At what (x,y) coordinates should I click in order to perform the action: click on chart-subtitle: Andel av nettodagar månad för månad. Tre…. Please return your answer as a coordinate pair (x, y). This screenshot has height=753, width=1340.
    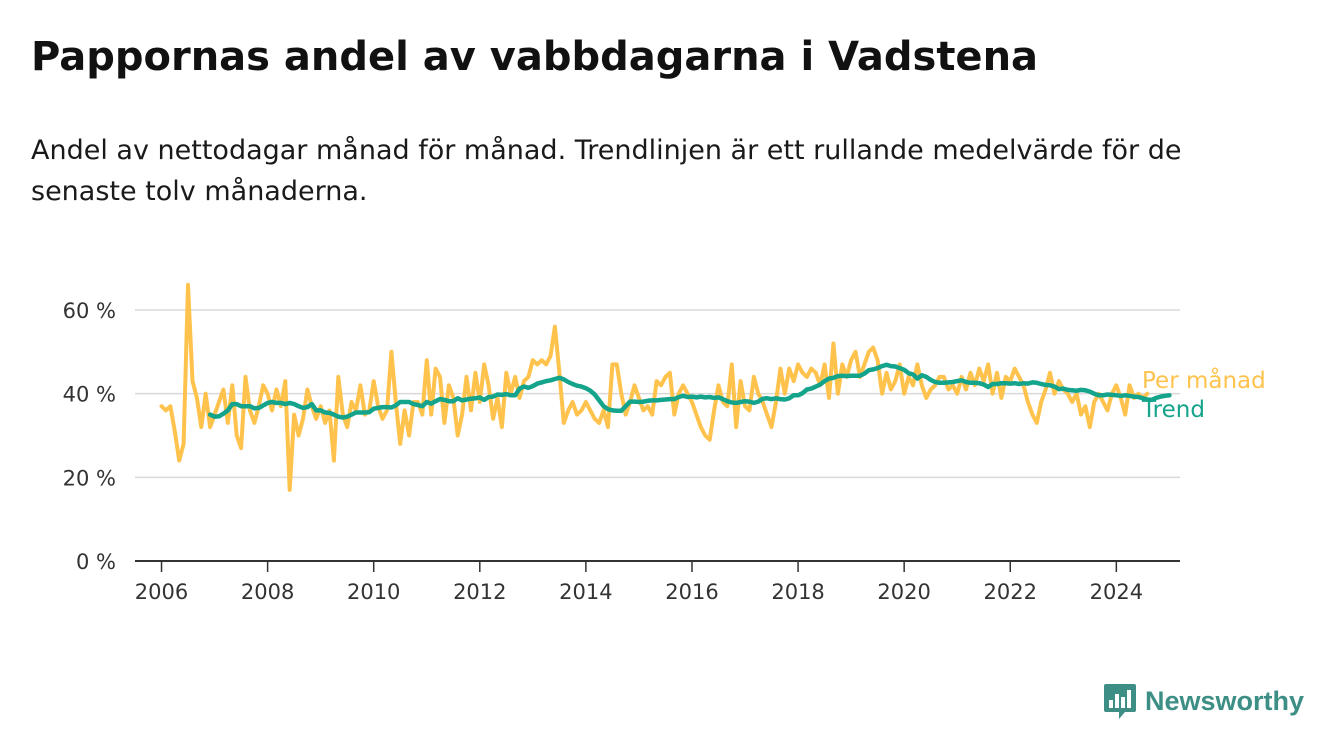
    Looking at the image, I should click on (606, 171).